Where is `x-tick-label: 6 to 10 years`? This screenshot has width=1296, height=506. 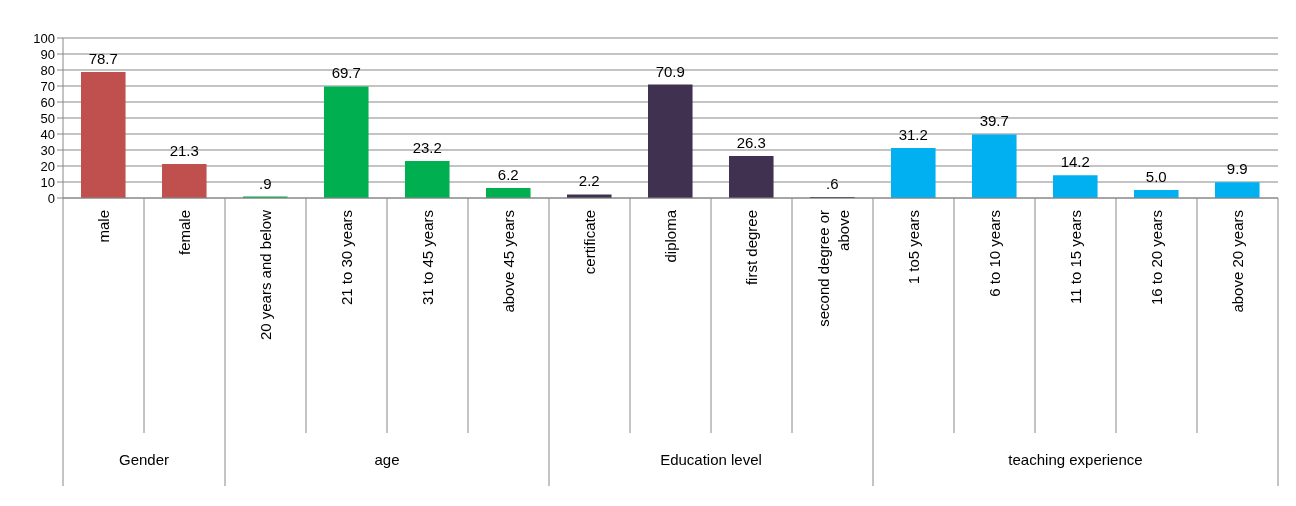
x-tick-label: 6 to 10 years is located at coordinates (994, 253).